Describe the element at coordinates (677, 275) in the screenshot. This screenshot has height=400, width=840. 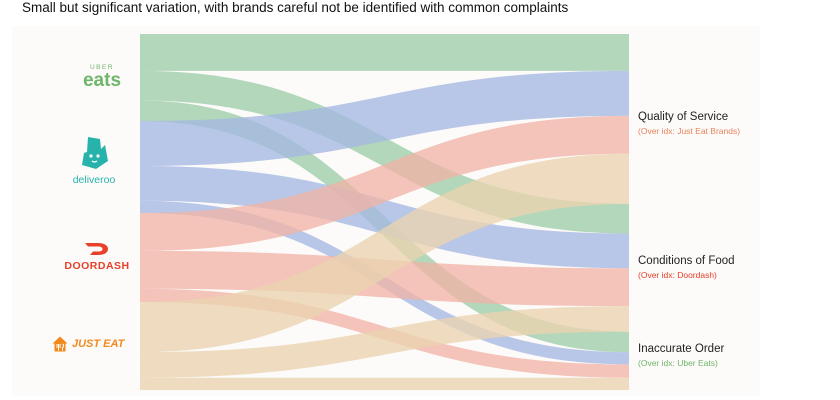
I see `complaint-over-index: (Over idx: Doordash)` at that location.